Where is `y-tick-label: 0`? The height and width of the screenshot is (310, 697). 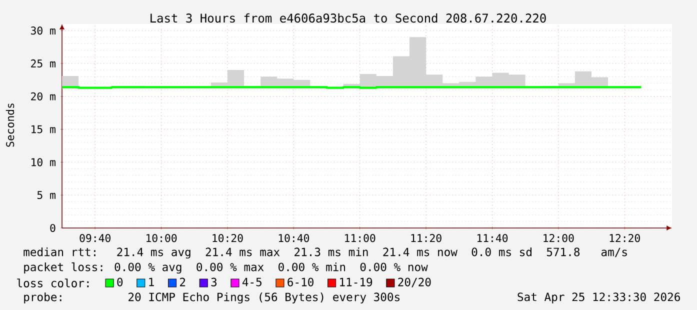
y-tick-label: 0 is located at coordinates (53, 228).